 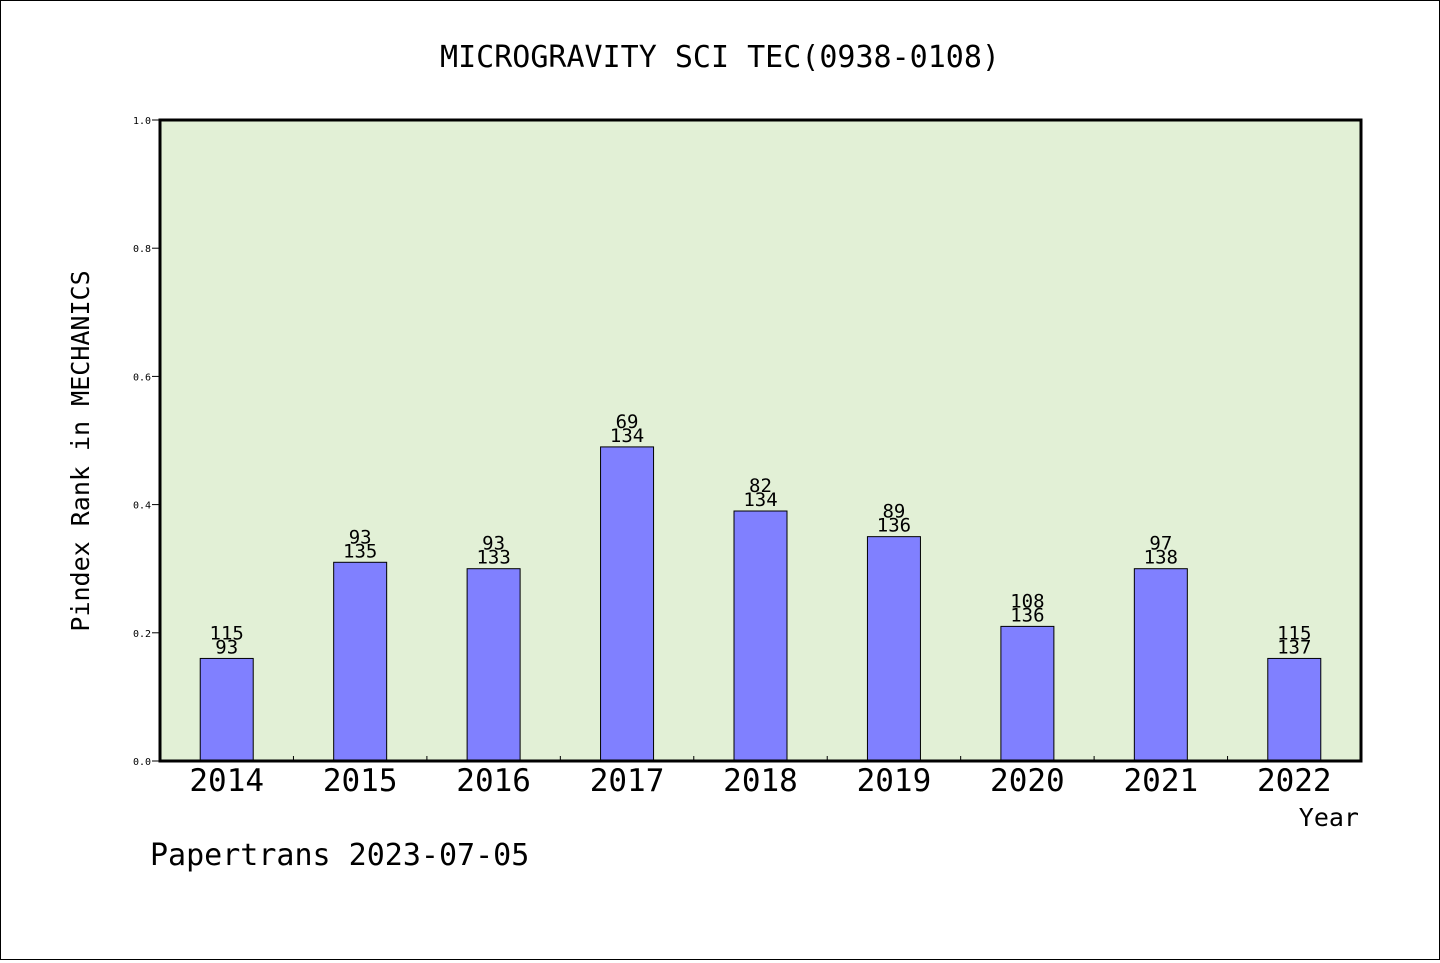 What do you see at coordinates (893, 512) in the screenshot?
I see `bar-label-top: 89` at bounding box center [893, 512].